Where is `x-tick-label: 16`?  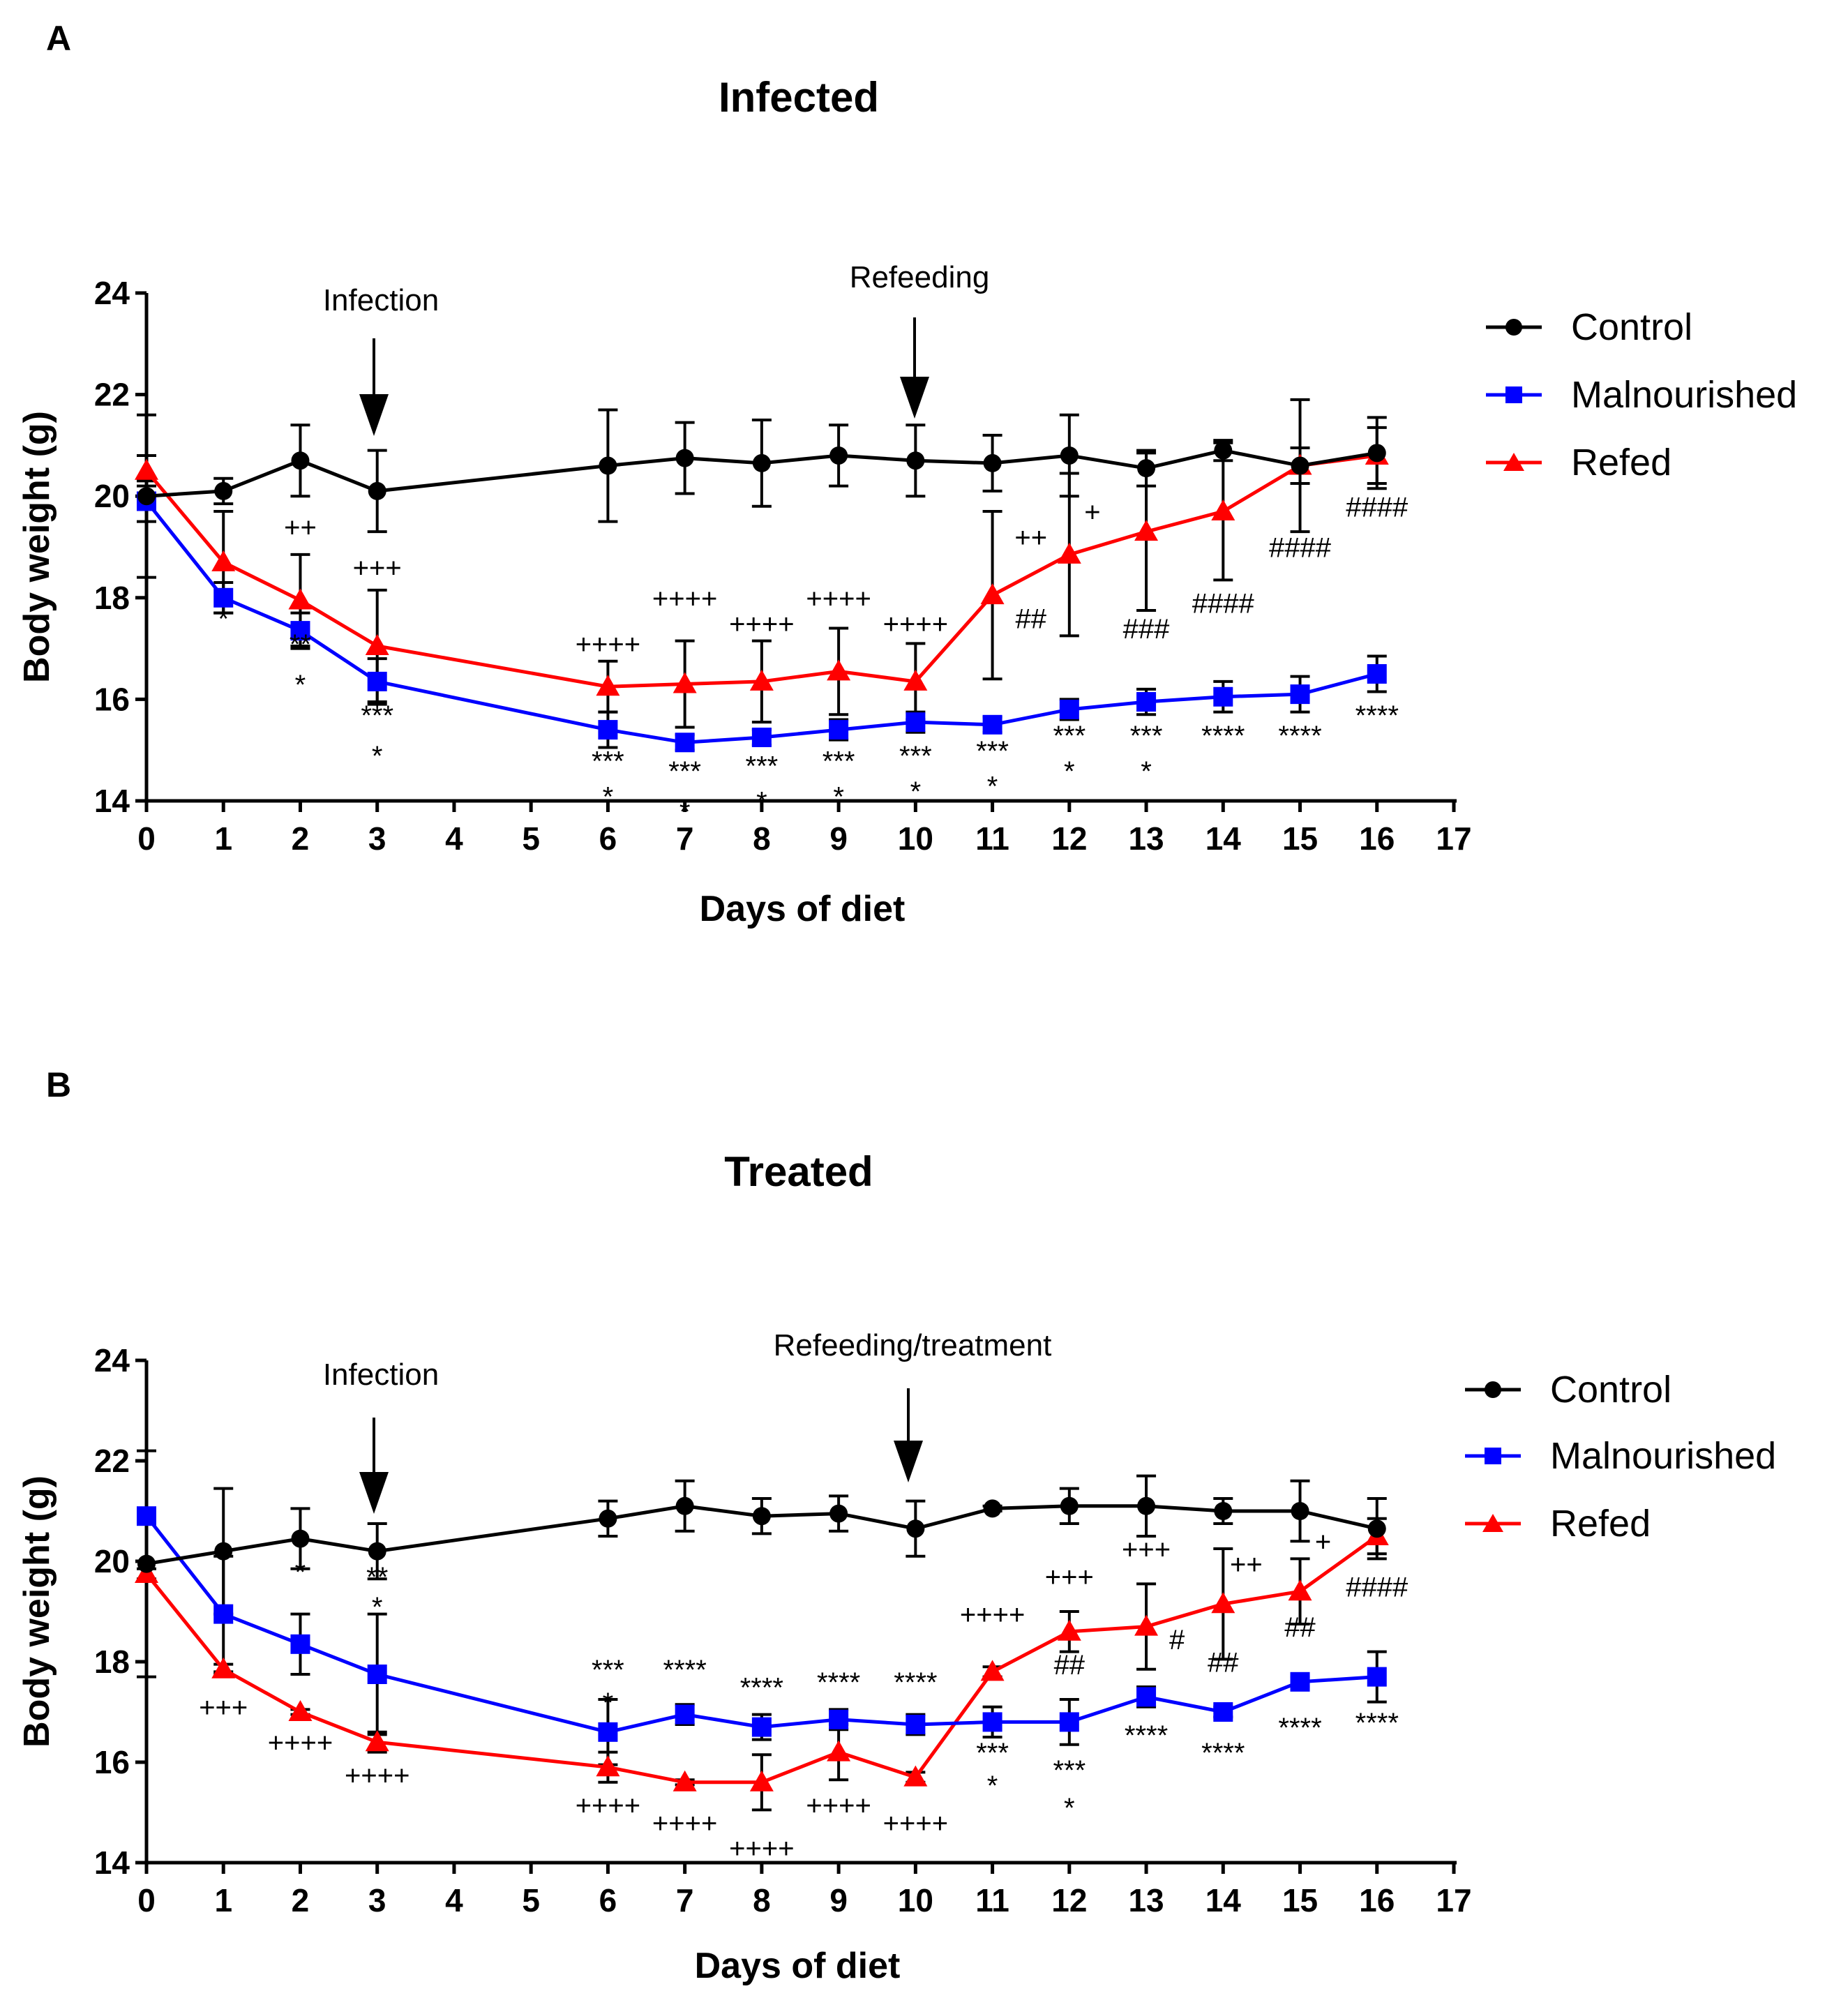 x-tick-label: 16 is located at coordinates (1377, 838).